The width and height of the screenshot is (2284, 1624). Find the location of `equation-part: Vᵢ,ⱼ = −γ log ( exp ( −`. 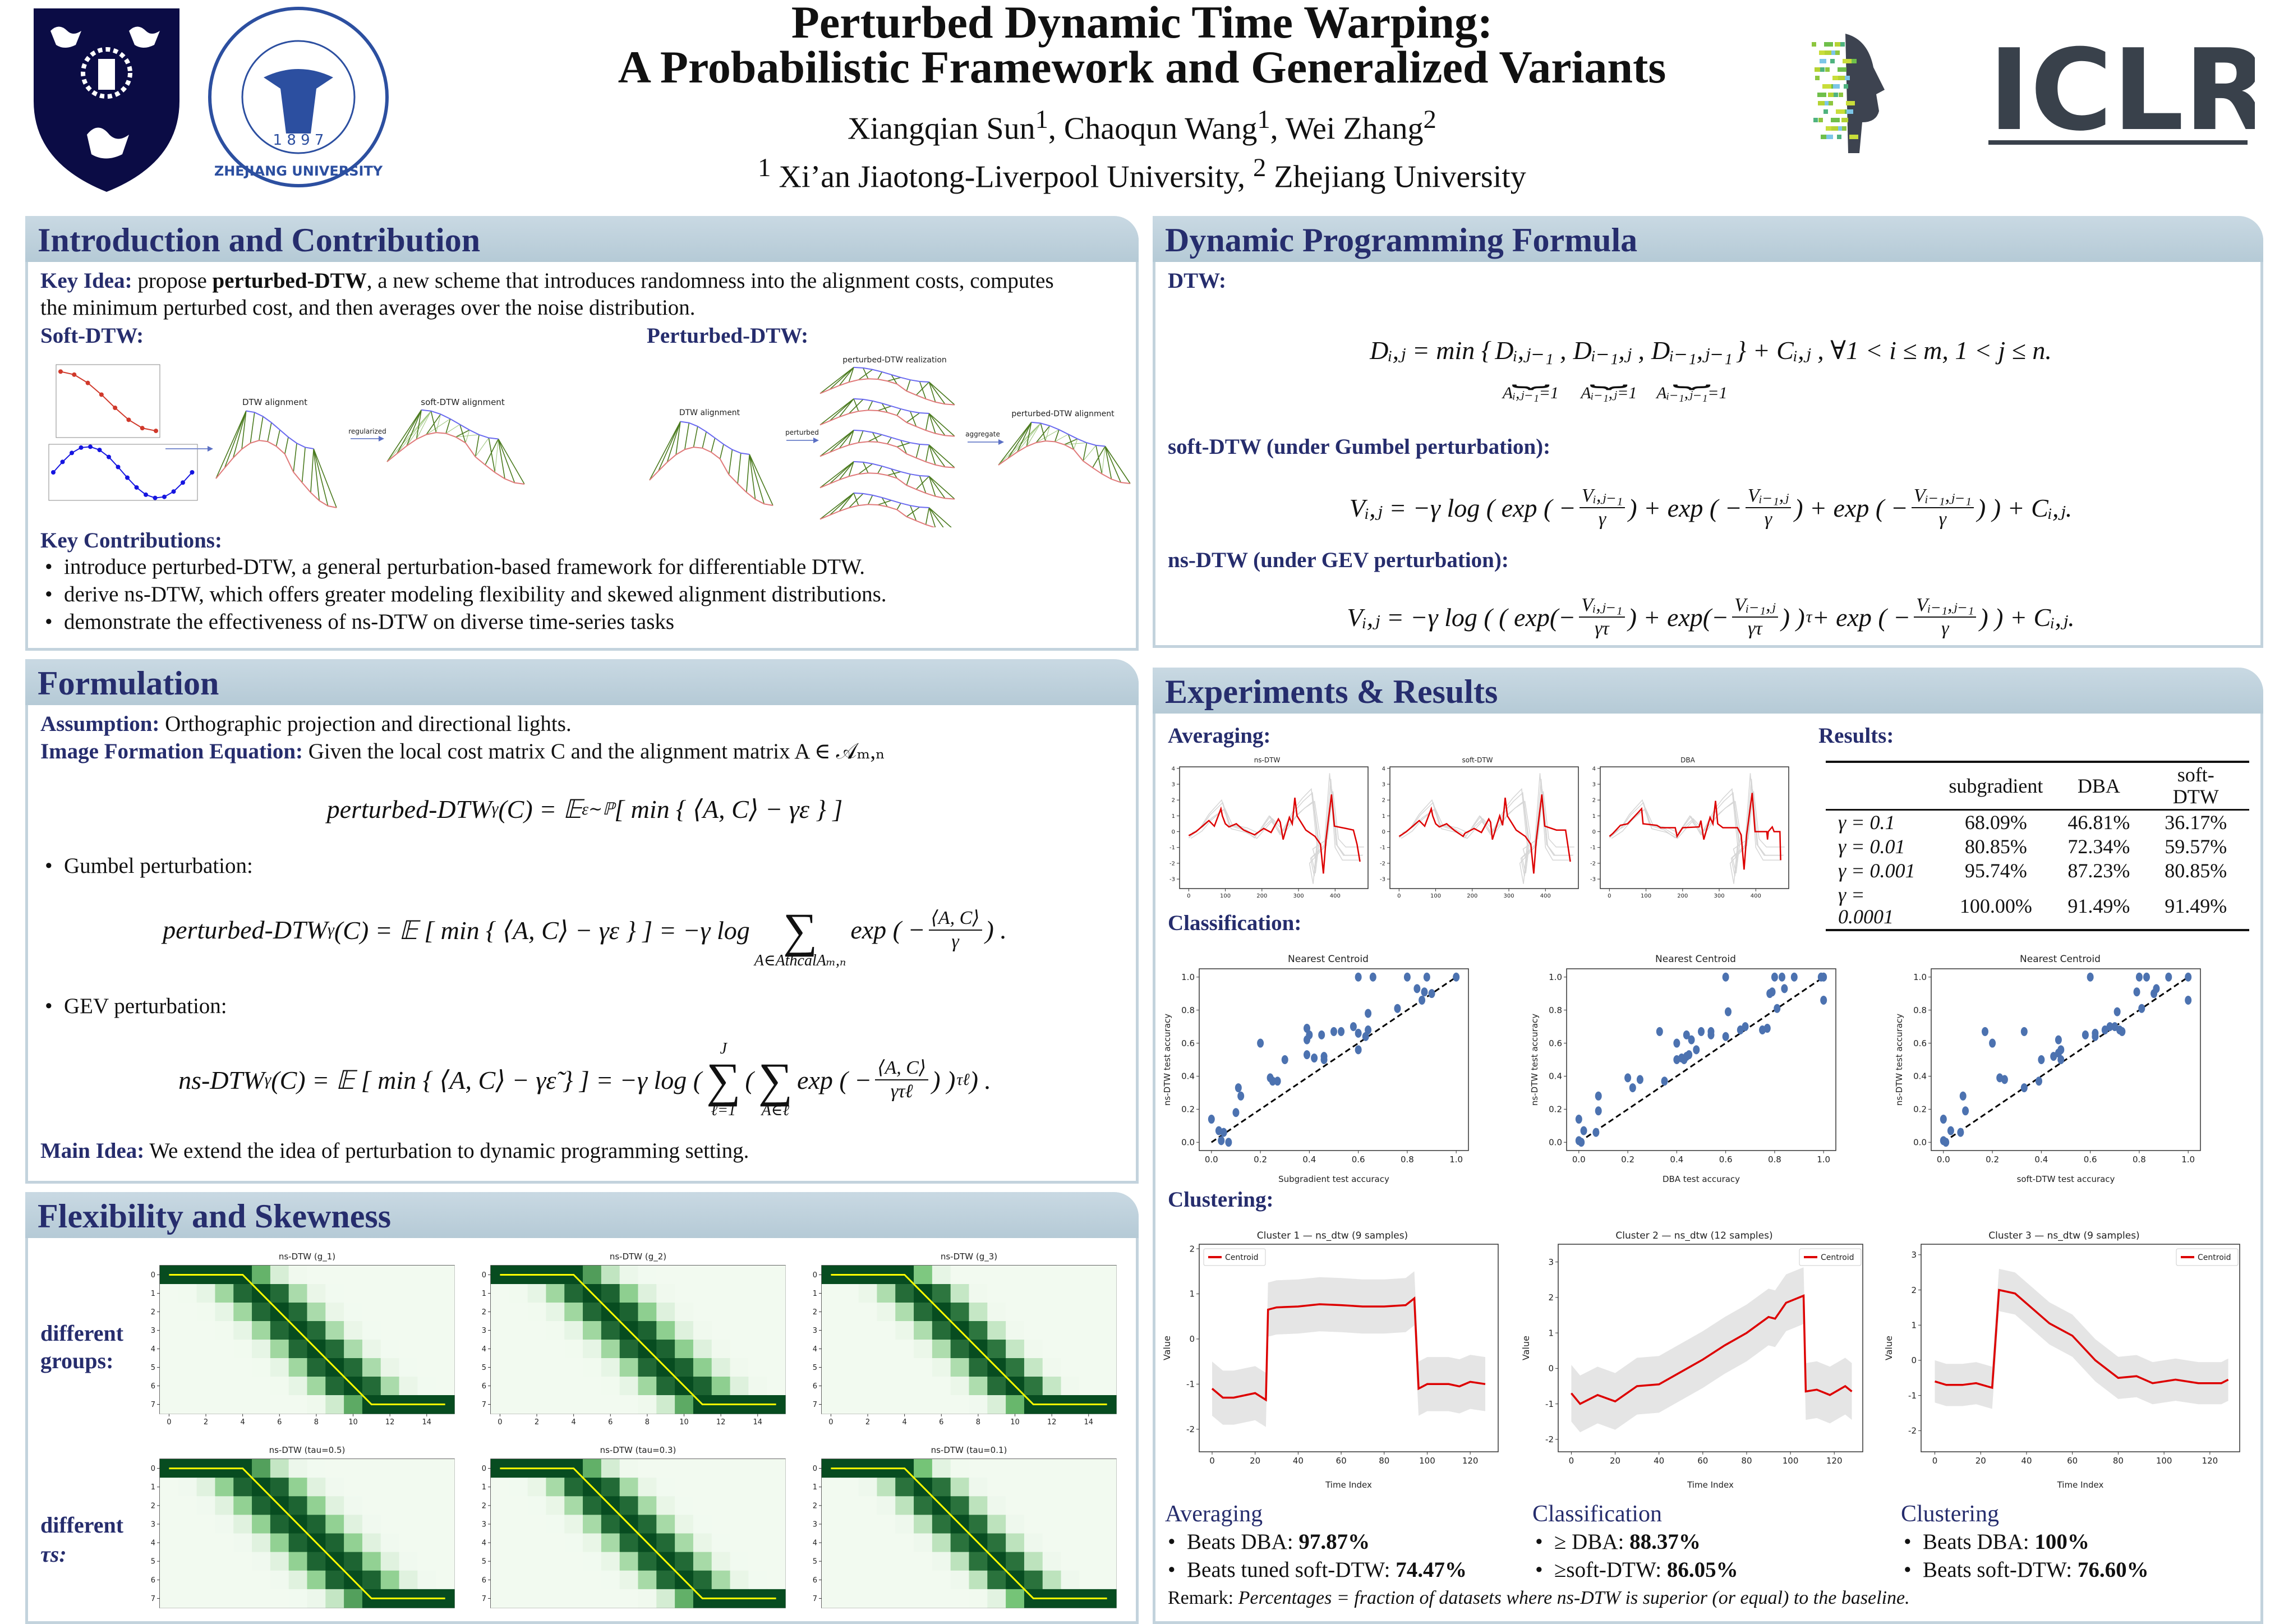

equation-part: Vᵢ,ⱼ = −γ log ( exp ( − is located at coordinates (1462, 508).